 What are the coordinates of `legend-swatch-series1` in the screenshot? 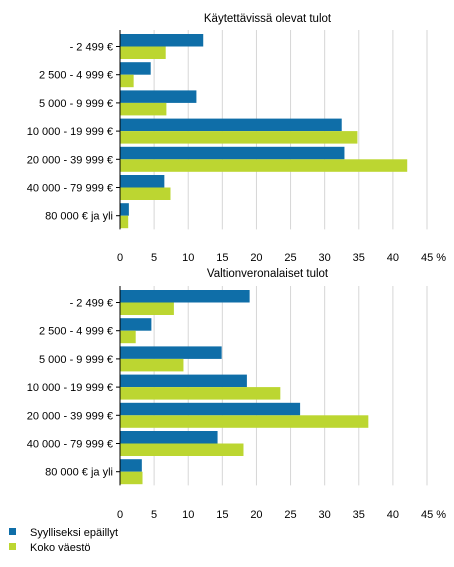 It's located at (12, 531).